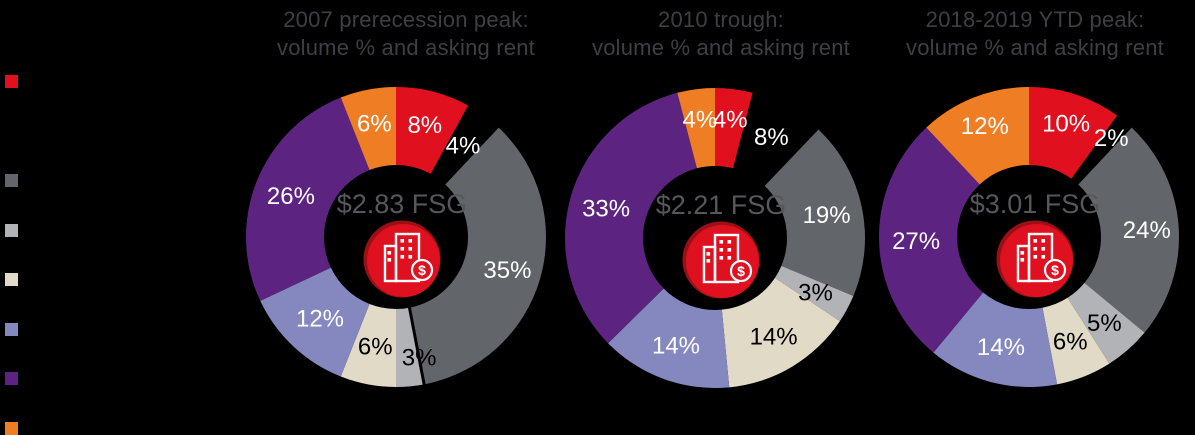 Image resolution: width=1195 pixels, height=435 pixels. I want to click on slice-label: 26%, so click(291, 196).